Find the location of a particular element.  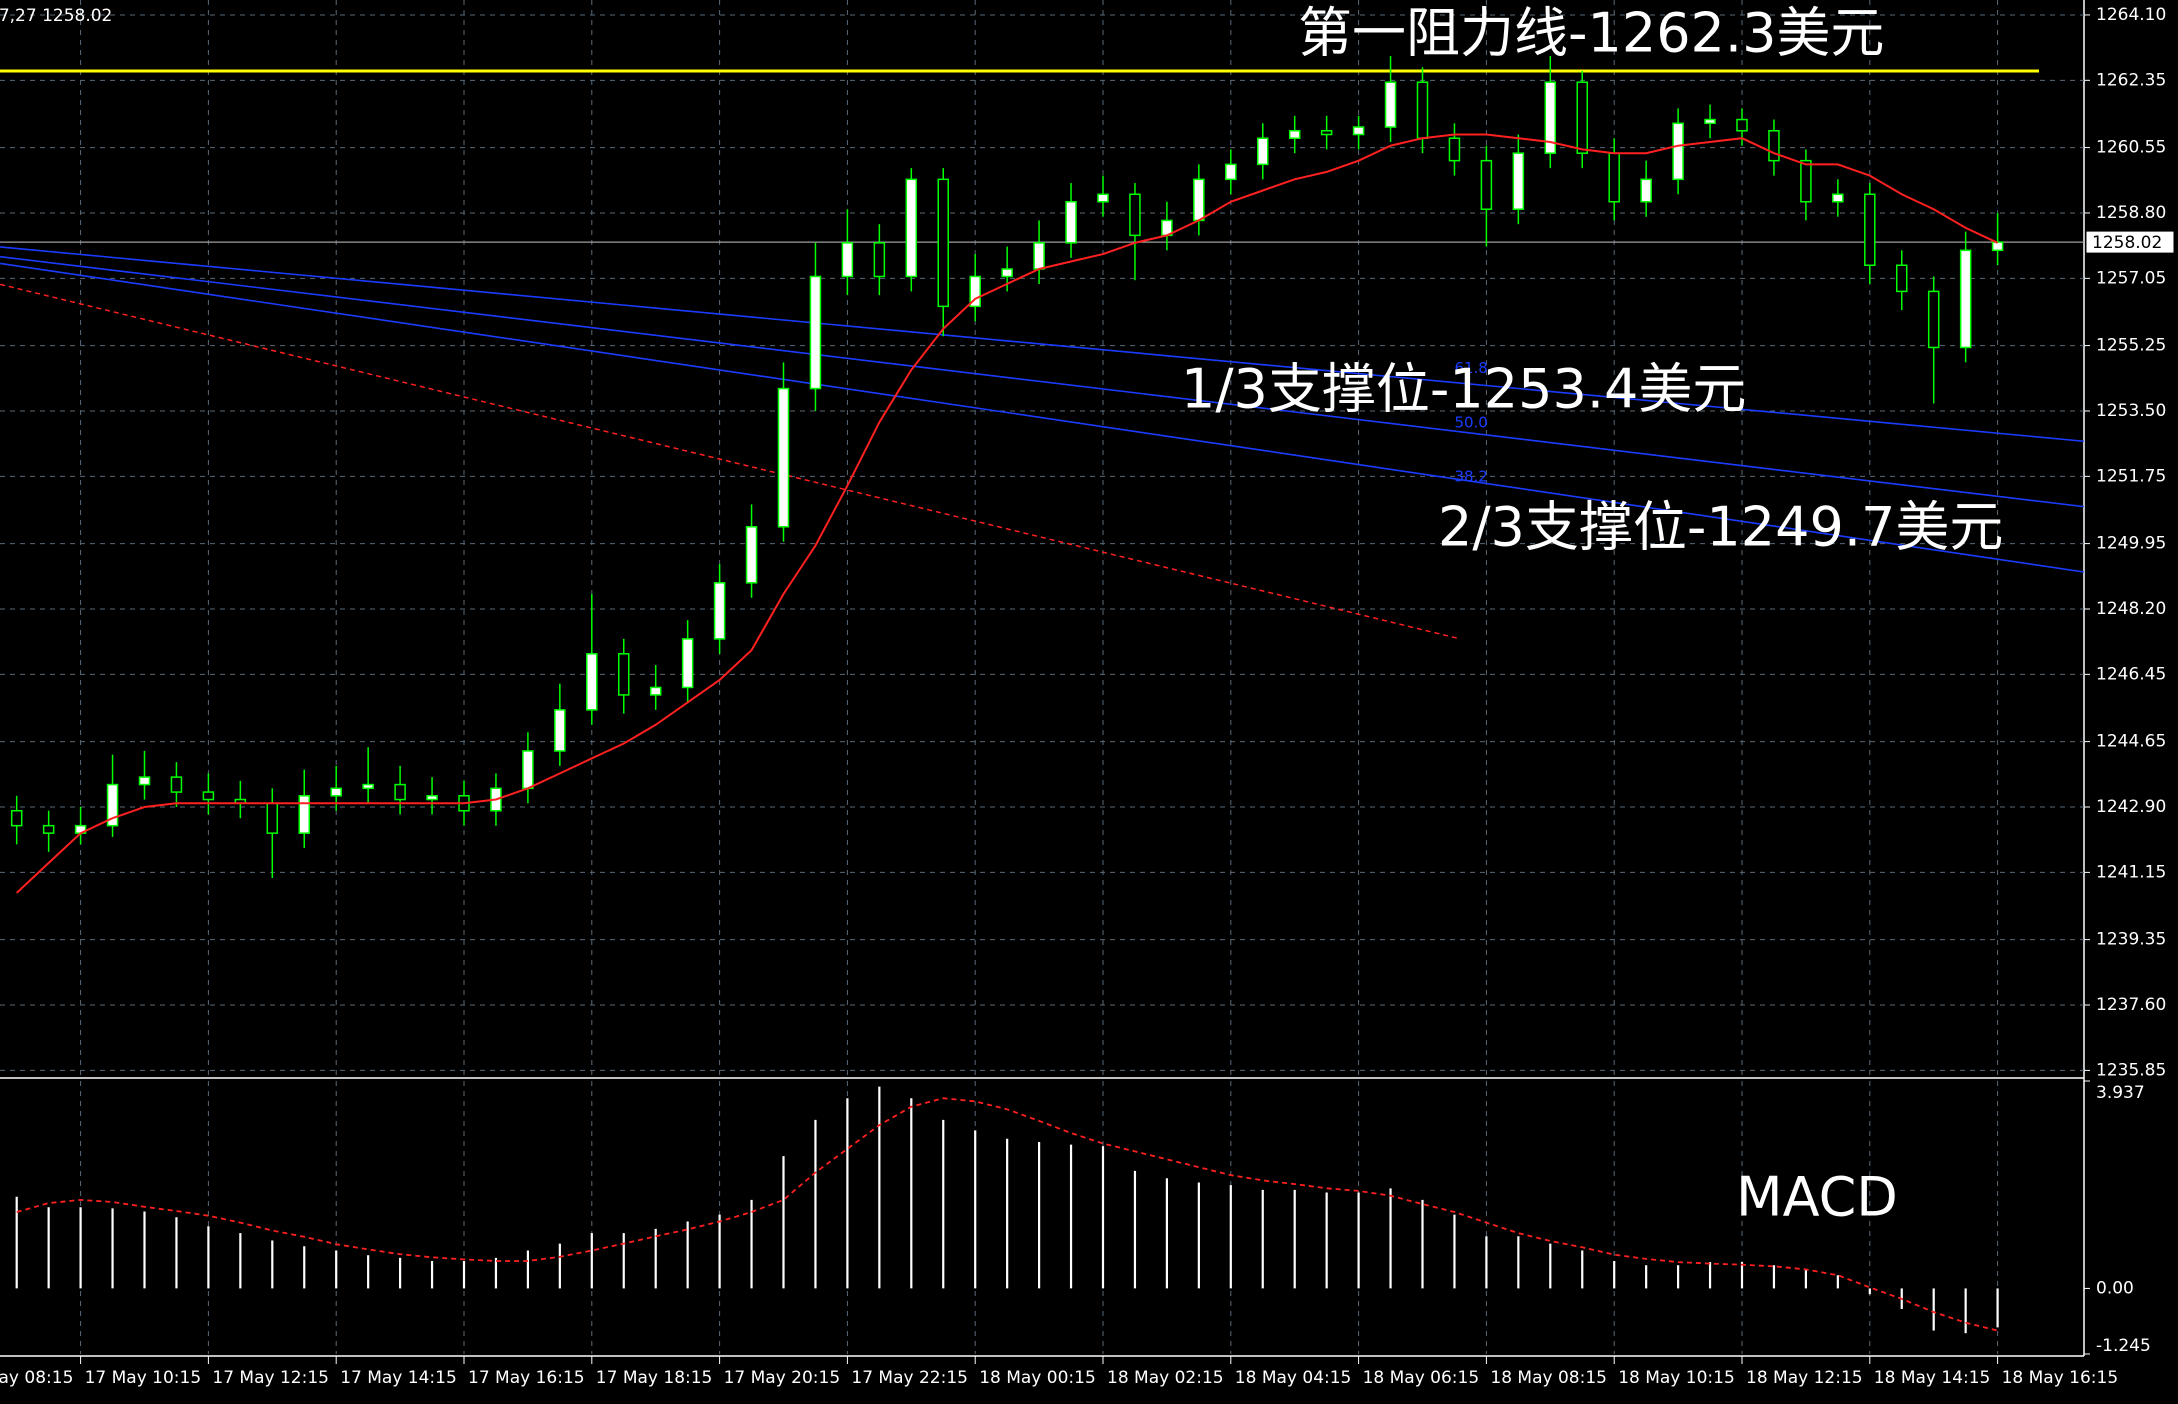

y-tick-label: 1255.25 is located at coordinates (2131, 346).